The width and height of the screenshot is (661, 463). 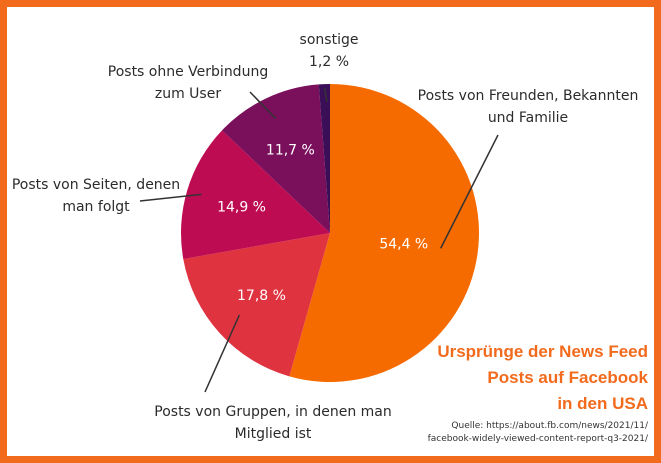 I want to click on title-line-2: Posts auf Facebook, so click(x=567, y=377).